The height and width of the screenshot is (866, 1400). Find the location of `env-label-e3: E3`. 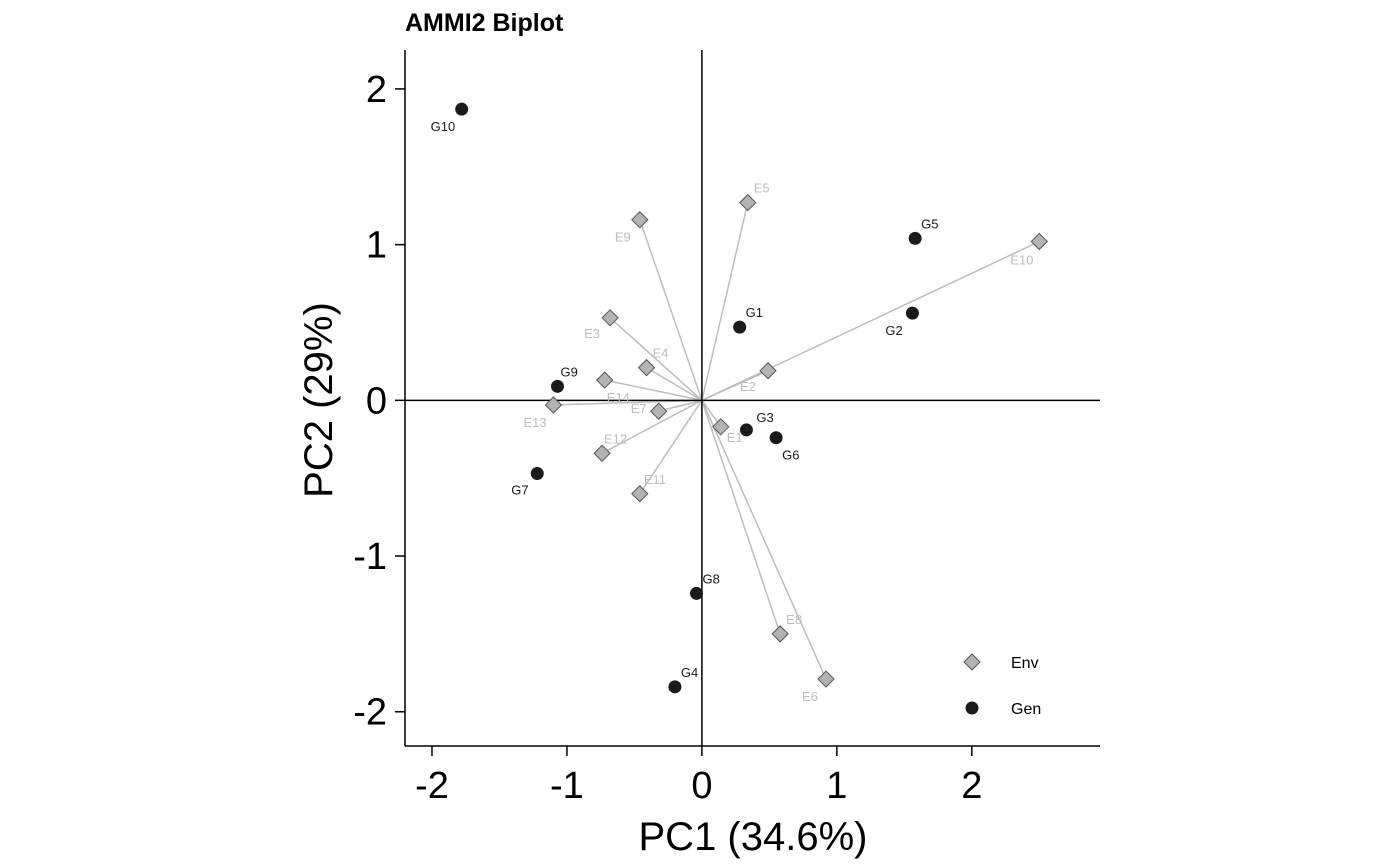

env-label-e3: E3 is located at coordinates (592, 333).